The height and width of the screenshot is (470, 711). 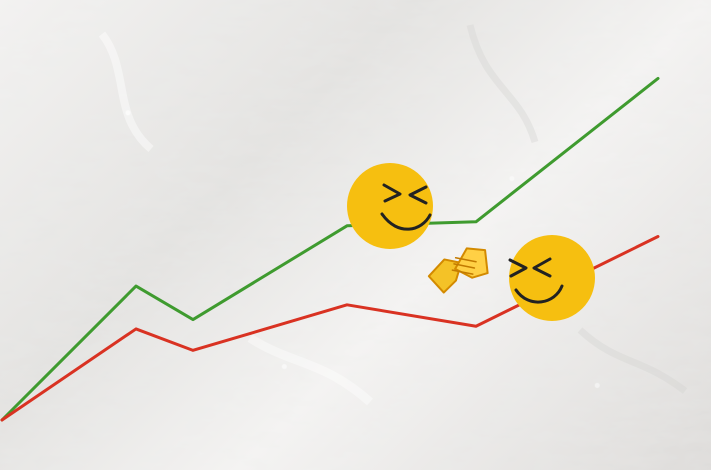 What do you see at coordinates (464, 265) in the screenshot?
I see `finger-lines` at bounding box center [464, 265].